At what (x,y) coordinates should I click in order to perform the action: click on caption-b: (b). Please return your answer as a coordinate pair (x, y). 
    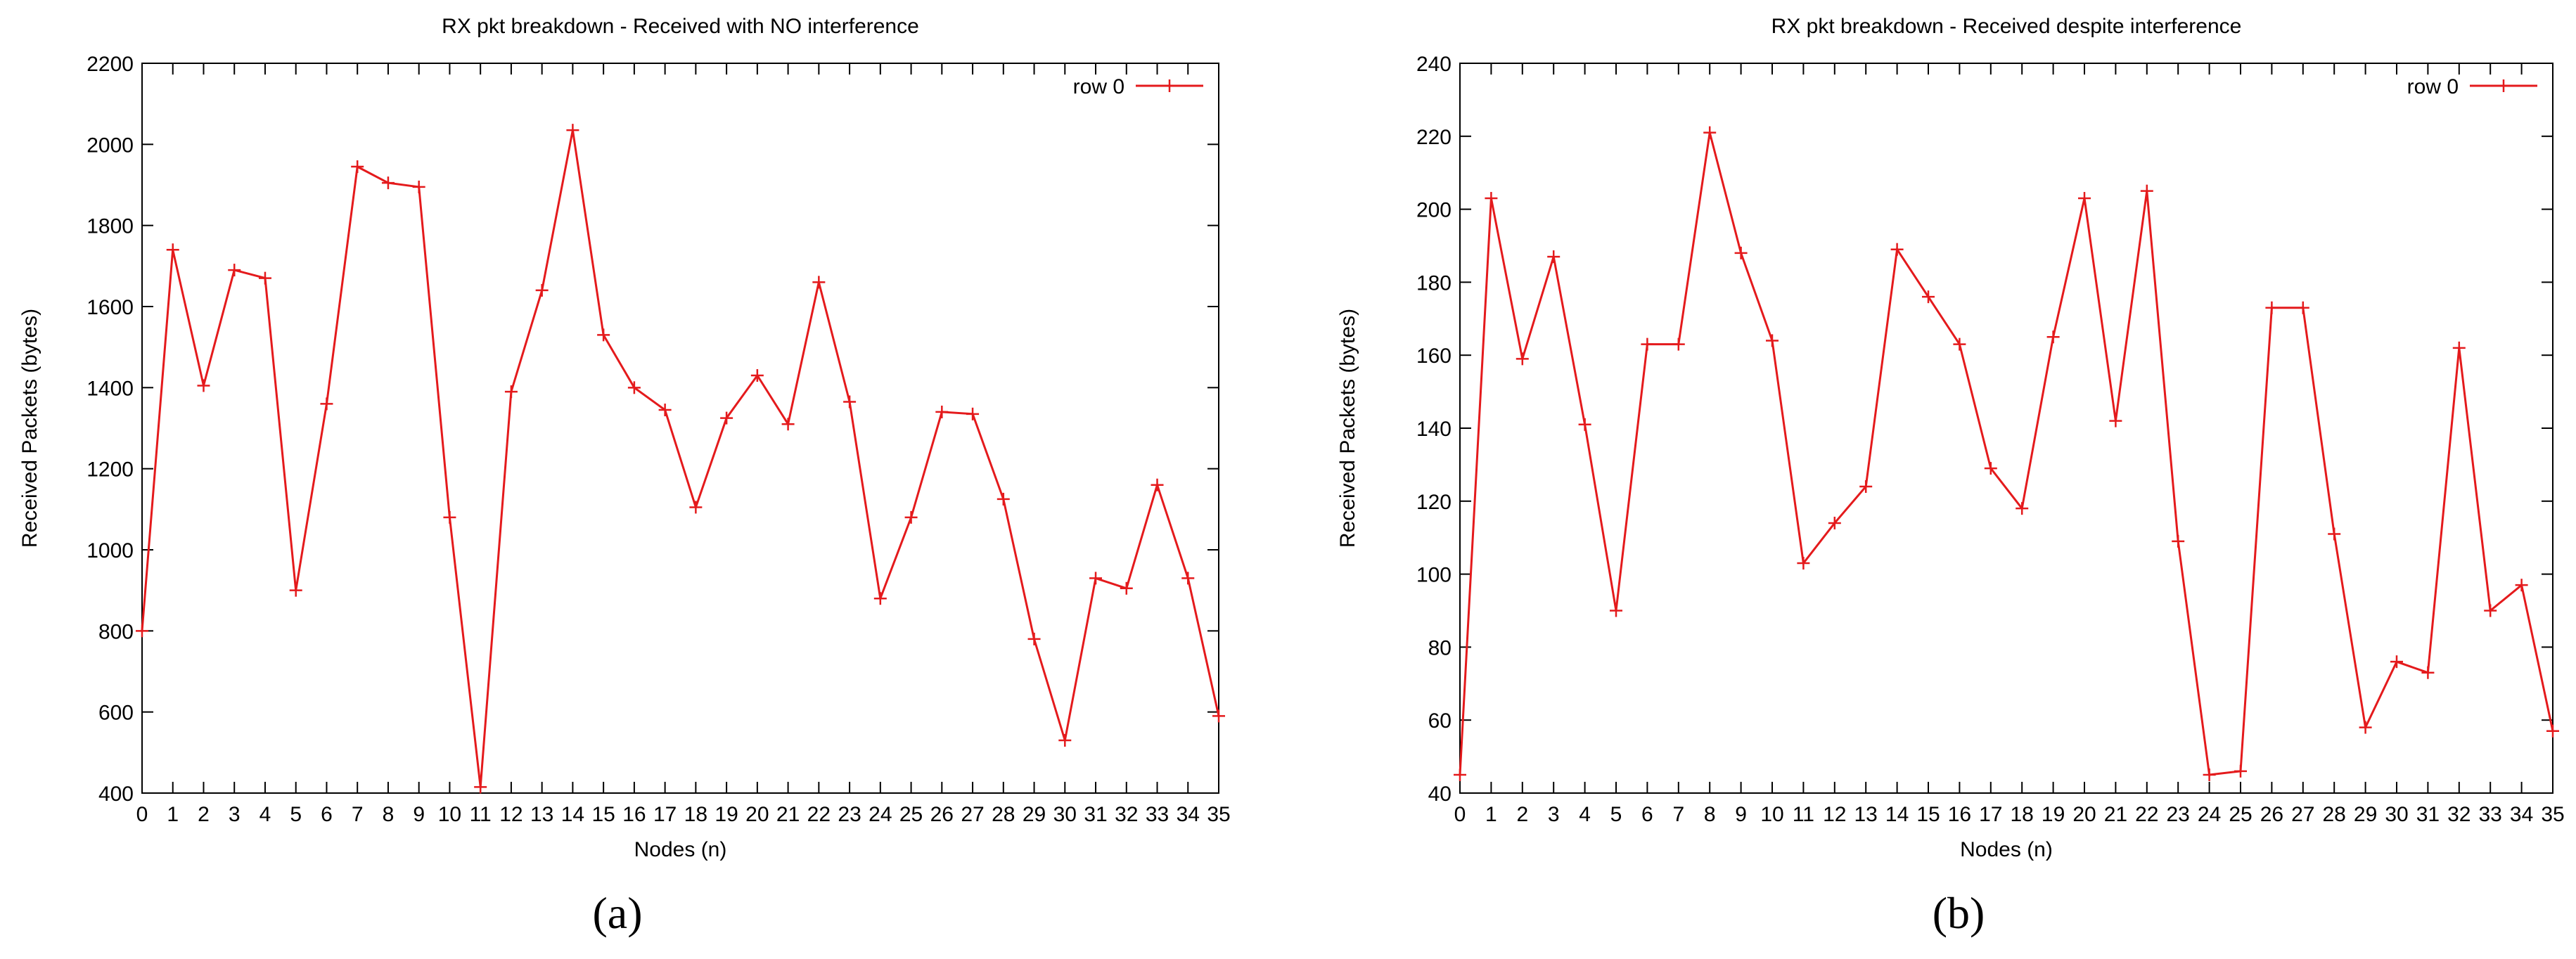
    Looking at the image, I should click on (1959, 913).